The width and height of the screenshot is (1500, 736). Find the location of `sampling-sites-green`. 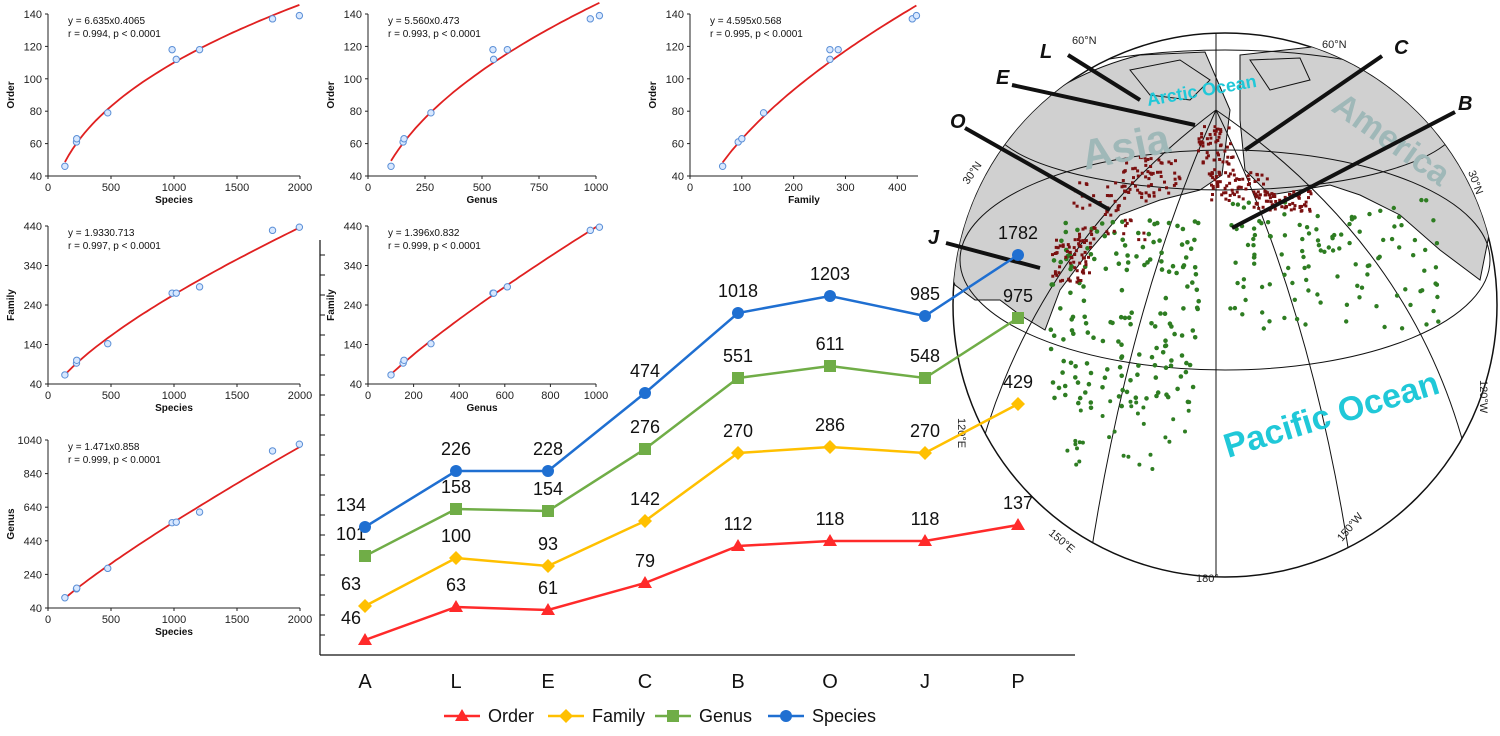

sampling-sites-green is located at coordinates (1244, 334).